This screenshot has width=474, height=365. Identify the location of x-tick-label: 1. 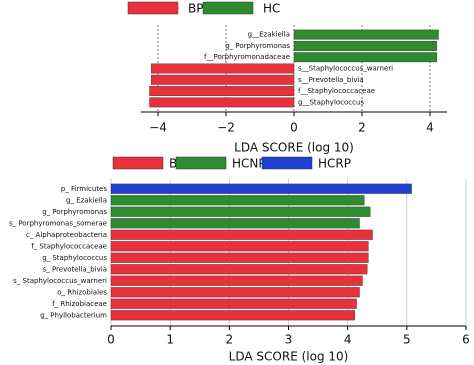
(170, 340).